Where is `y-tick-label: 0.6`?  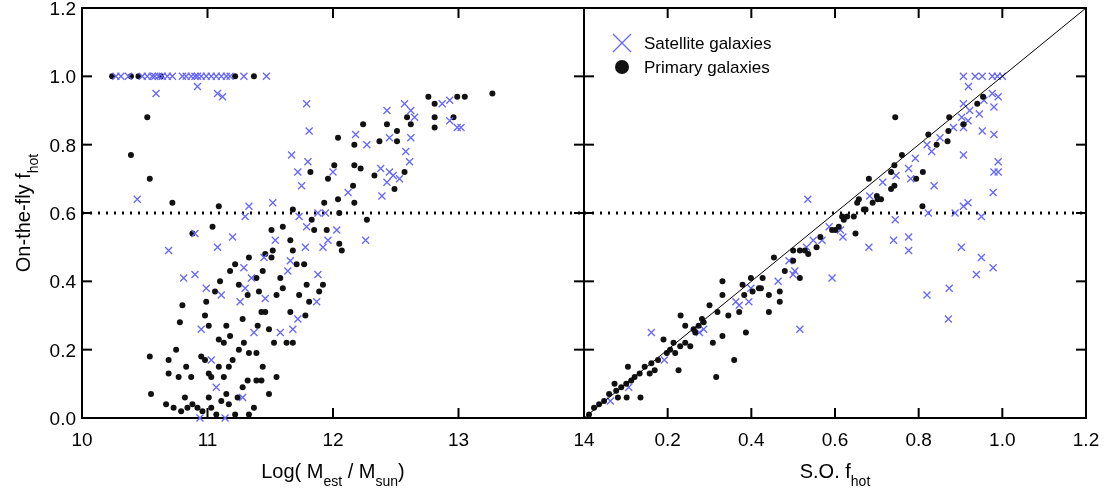
y-tick-label: 0.6 is located at coordinates (62, 213).